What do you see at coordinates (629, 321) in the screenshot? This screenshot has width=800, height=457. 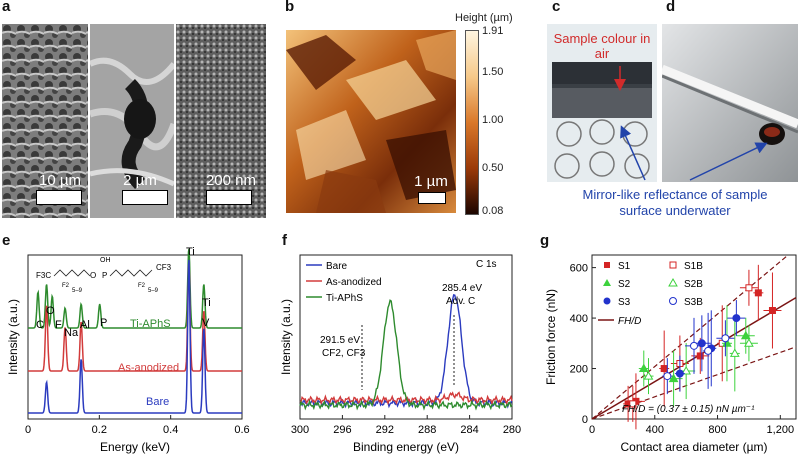 I see `legend-fit-label: FH/D` at bounding box center [629, 321].